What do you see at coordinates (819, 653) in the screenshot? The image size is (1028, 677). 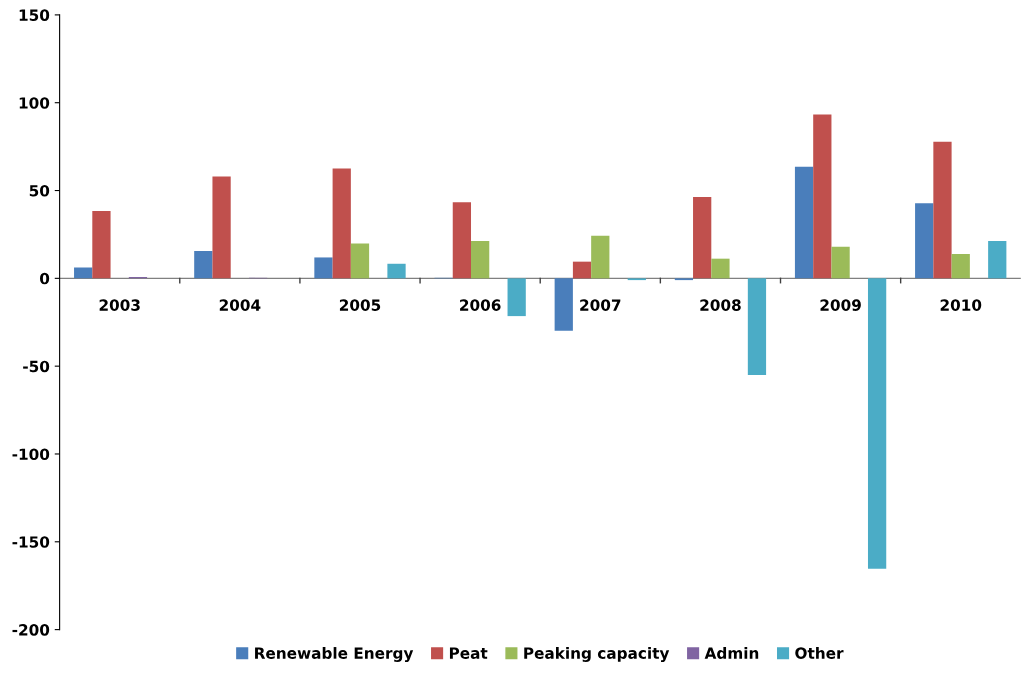 I see `legend-label: Other` at bounding box center [819, 653].